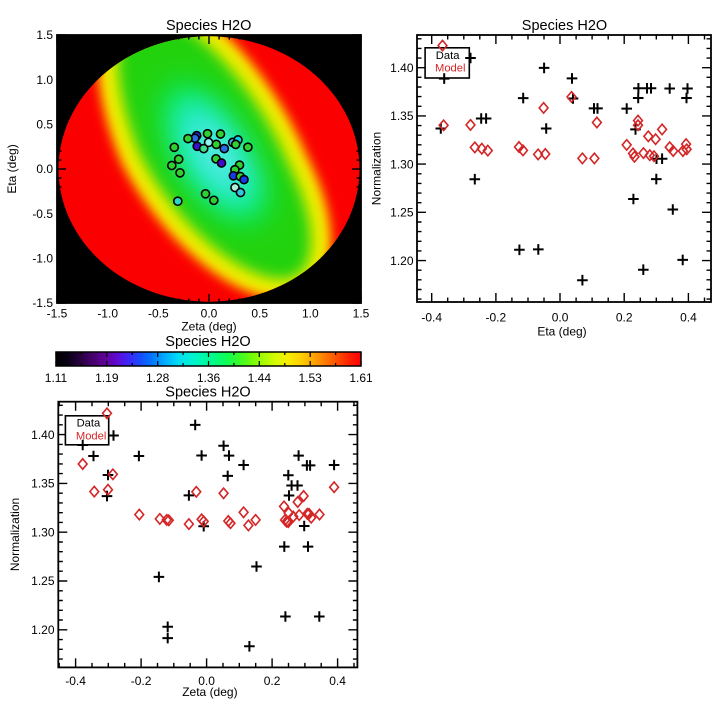  Describe the element at coordinates (310, 378) in the screenshot. I see `svg-text: 1.53` at that location.